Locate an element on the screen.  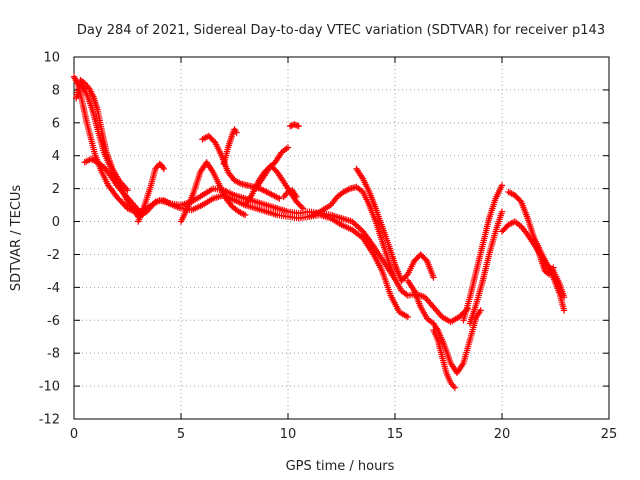
y-tick-label: 8 is located at coordinates (56, 90).